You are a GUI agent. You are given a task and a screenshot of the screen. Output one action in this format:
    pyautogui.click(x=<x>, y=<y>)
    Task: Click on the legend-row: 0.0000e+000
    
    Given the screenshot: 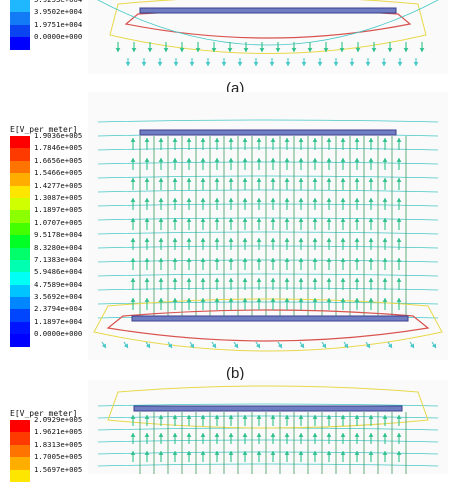 What is the action you would take?
    pyautogui.click(x=46, y=338)
    